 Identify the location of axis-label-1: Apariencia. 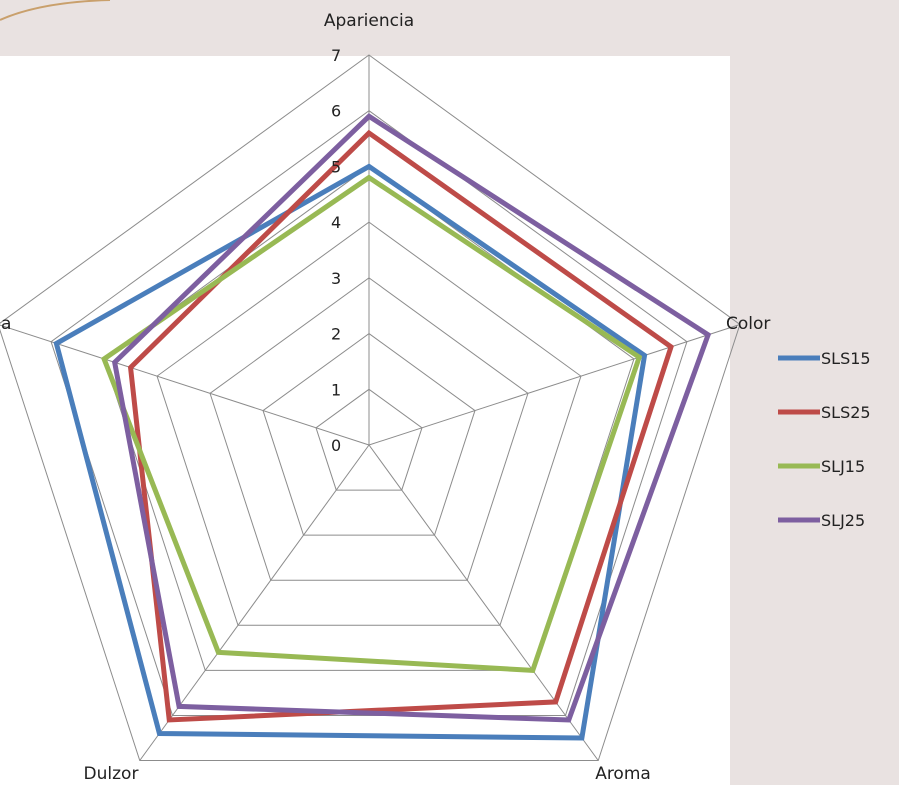
(369, 21).